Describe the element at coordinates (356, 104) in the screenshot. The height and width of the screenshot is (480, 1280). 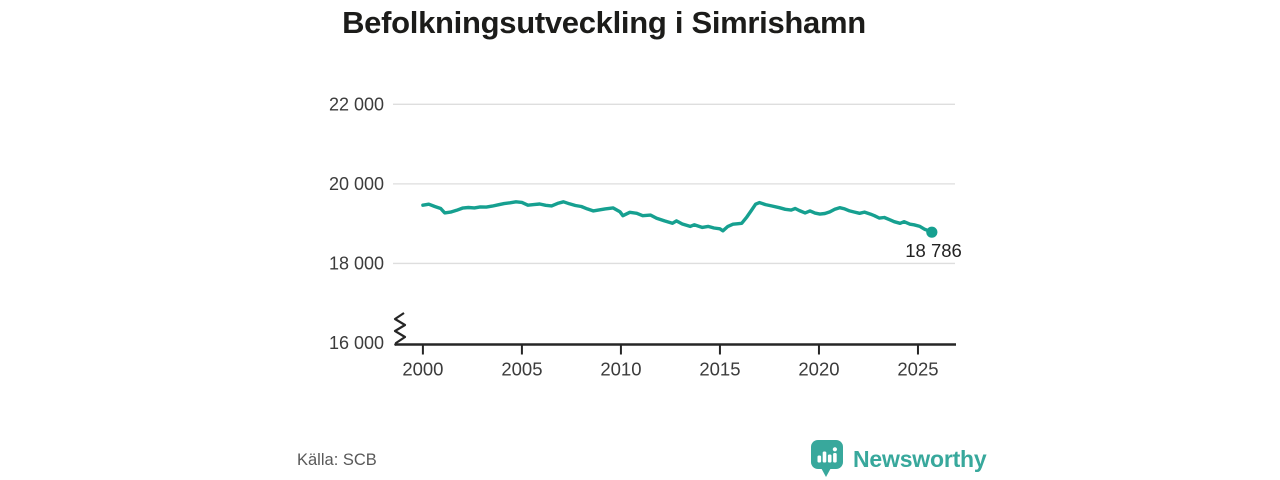
I see `y-tick-label: 22 000` at that location.